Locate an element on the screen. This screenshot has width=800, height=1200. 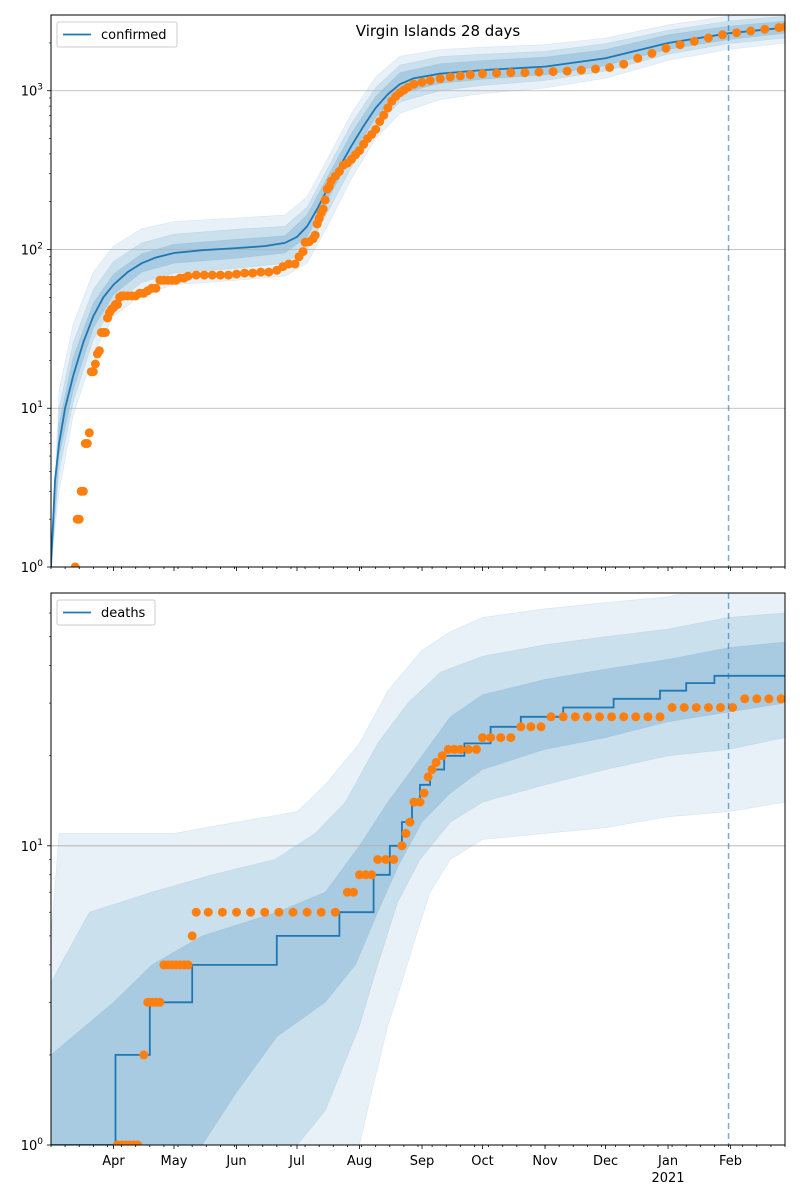
x-tick-label: May is located at coordinates (174, 1161).